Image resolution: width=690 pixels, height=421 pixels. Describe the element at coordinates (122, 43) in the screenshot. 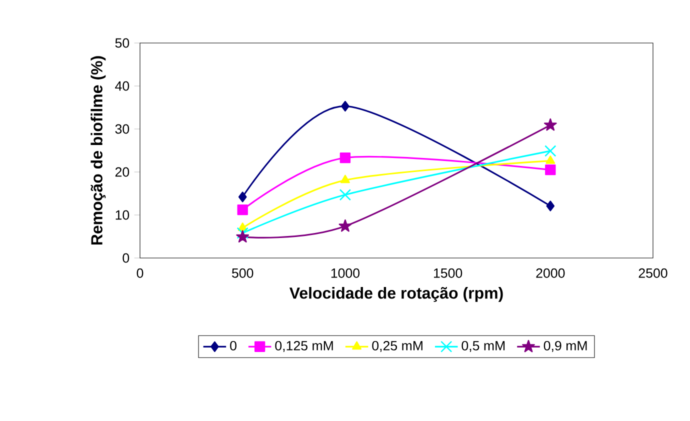

I see `y-tick-label: 50` at that location.